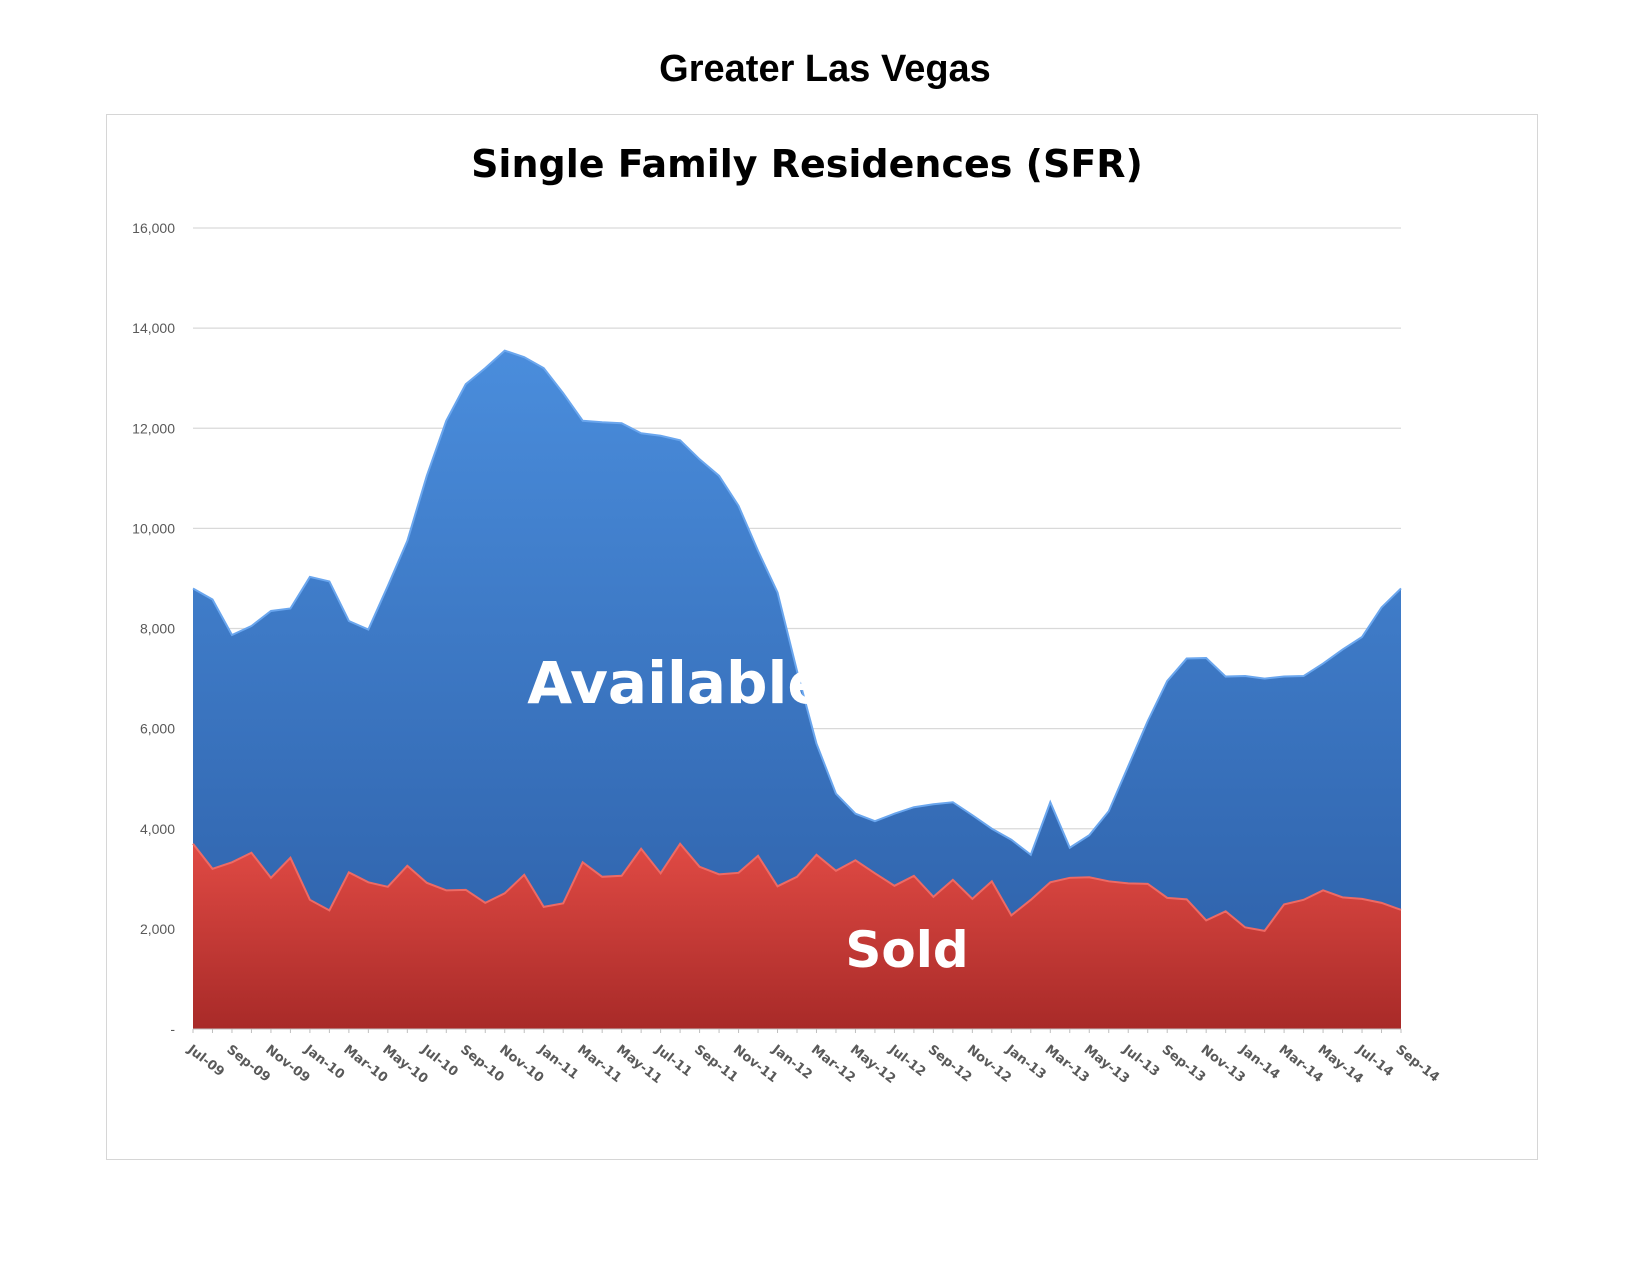 The width and height of the screenshot is (1650, 1284). I want to click on y-tick-label: 2,000, so click(157, 929).